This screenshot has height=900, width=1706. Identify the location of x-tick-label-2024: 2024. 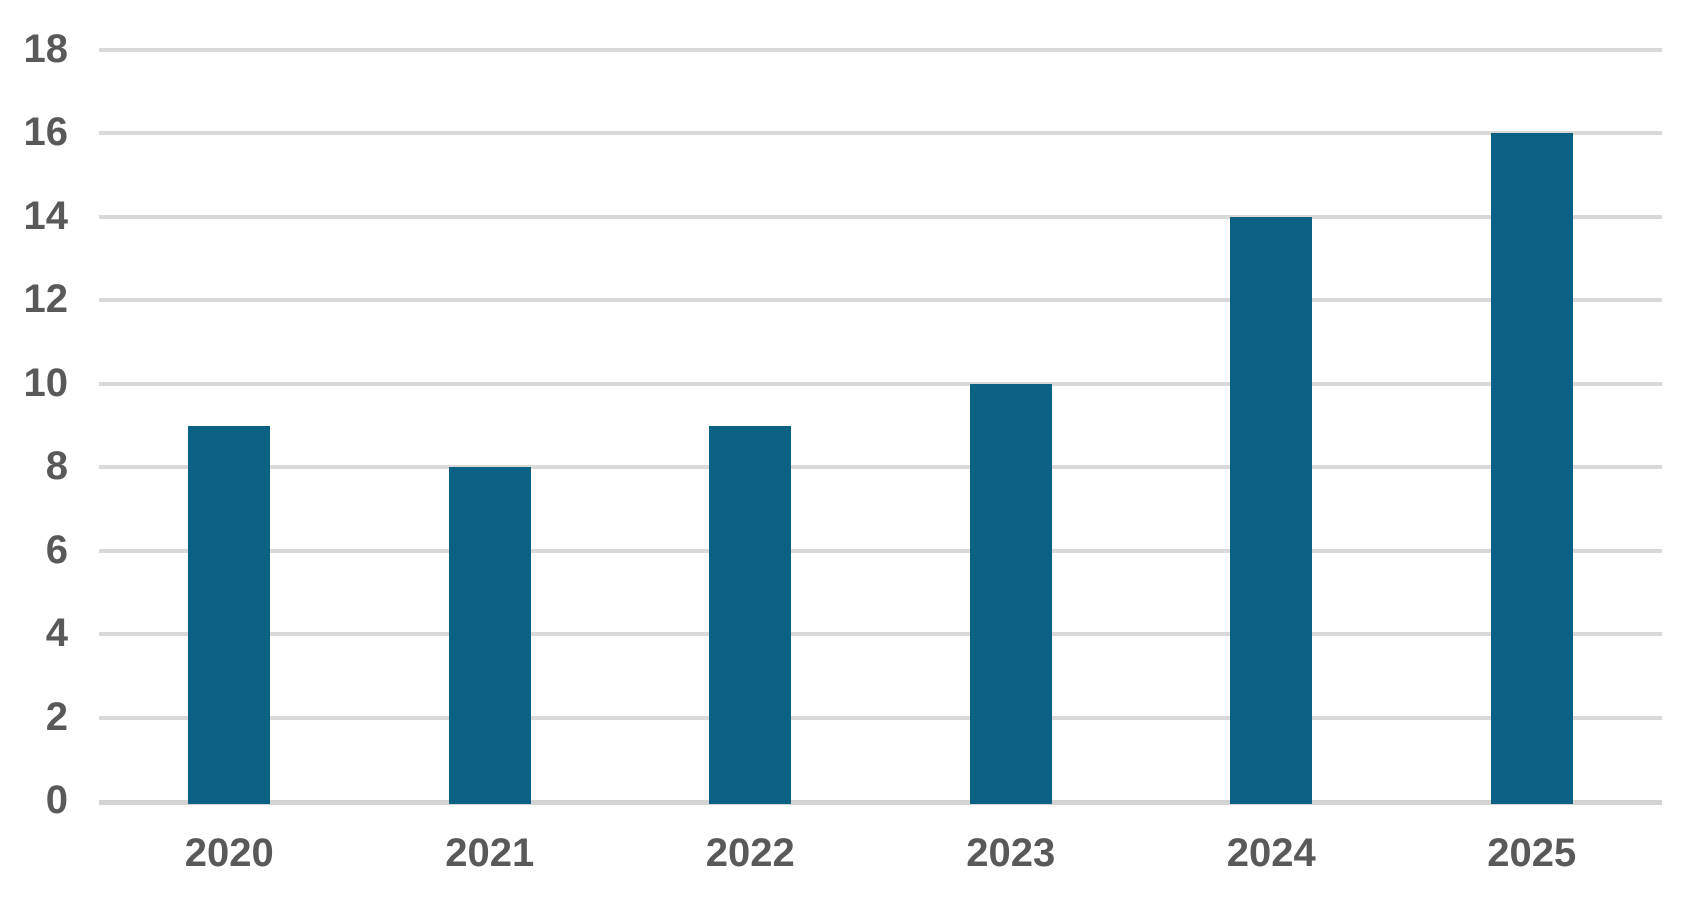
(1271, 853).